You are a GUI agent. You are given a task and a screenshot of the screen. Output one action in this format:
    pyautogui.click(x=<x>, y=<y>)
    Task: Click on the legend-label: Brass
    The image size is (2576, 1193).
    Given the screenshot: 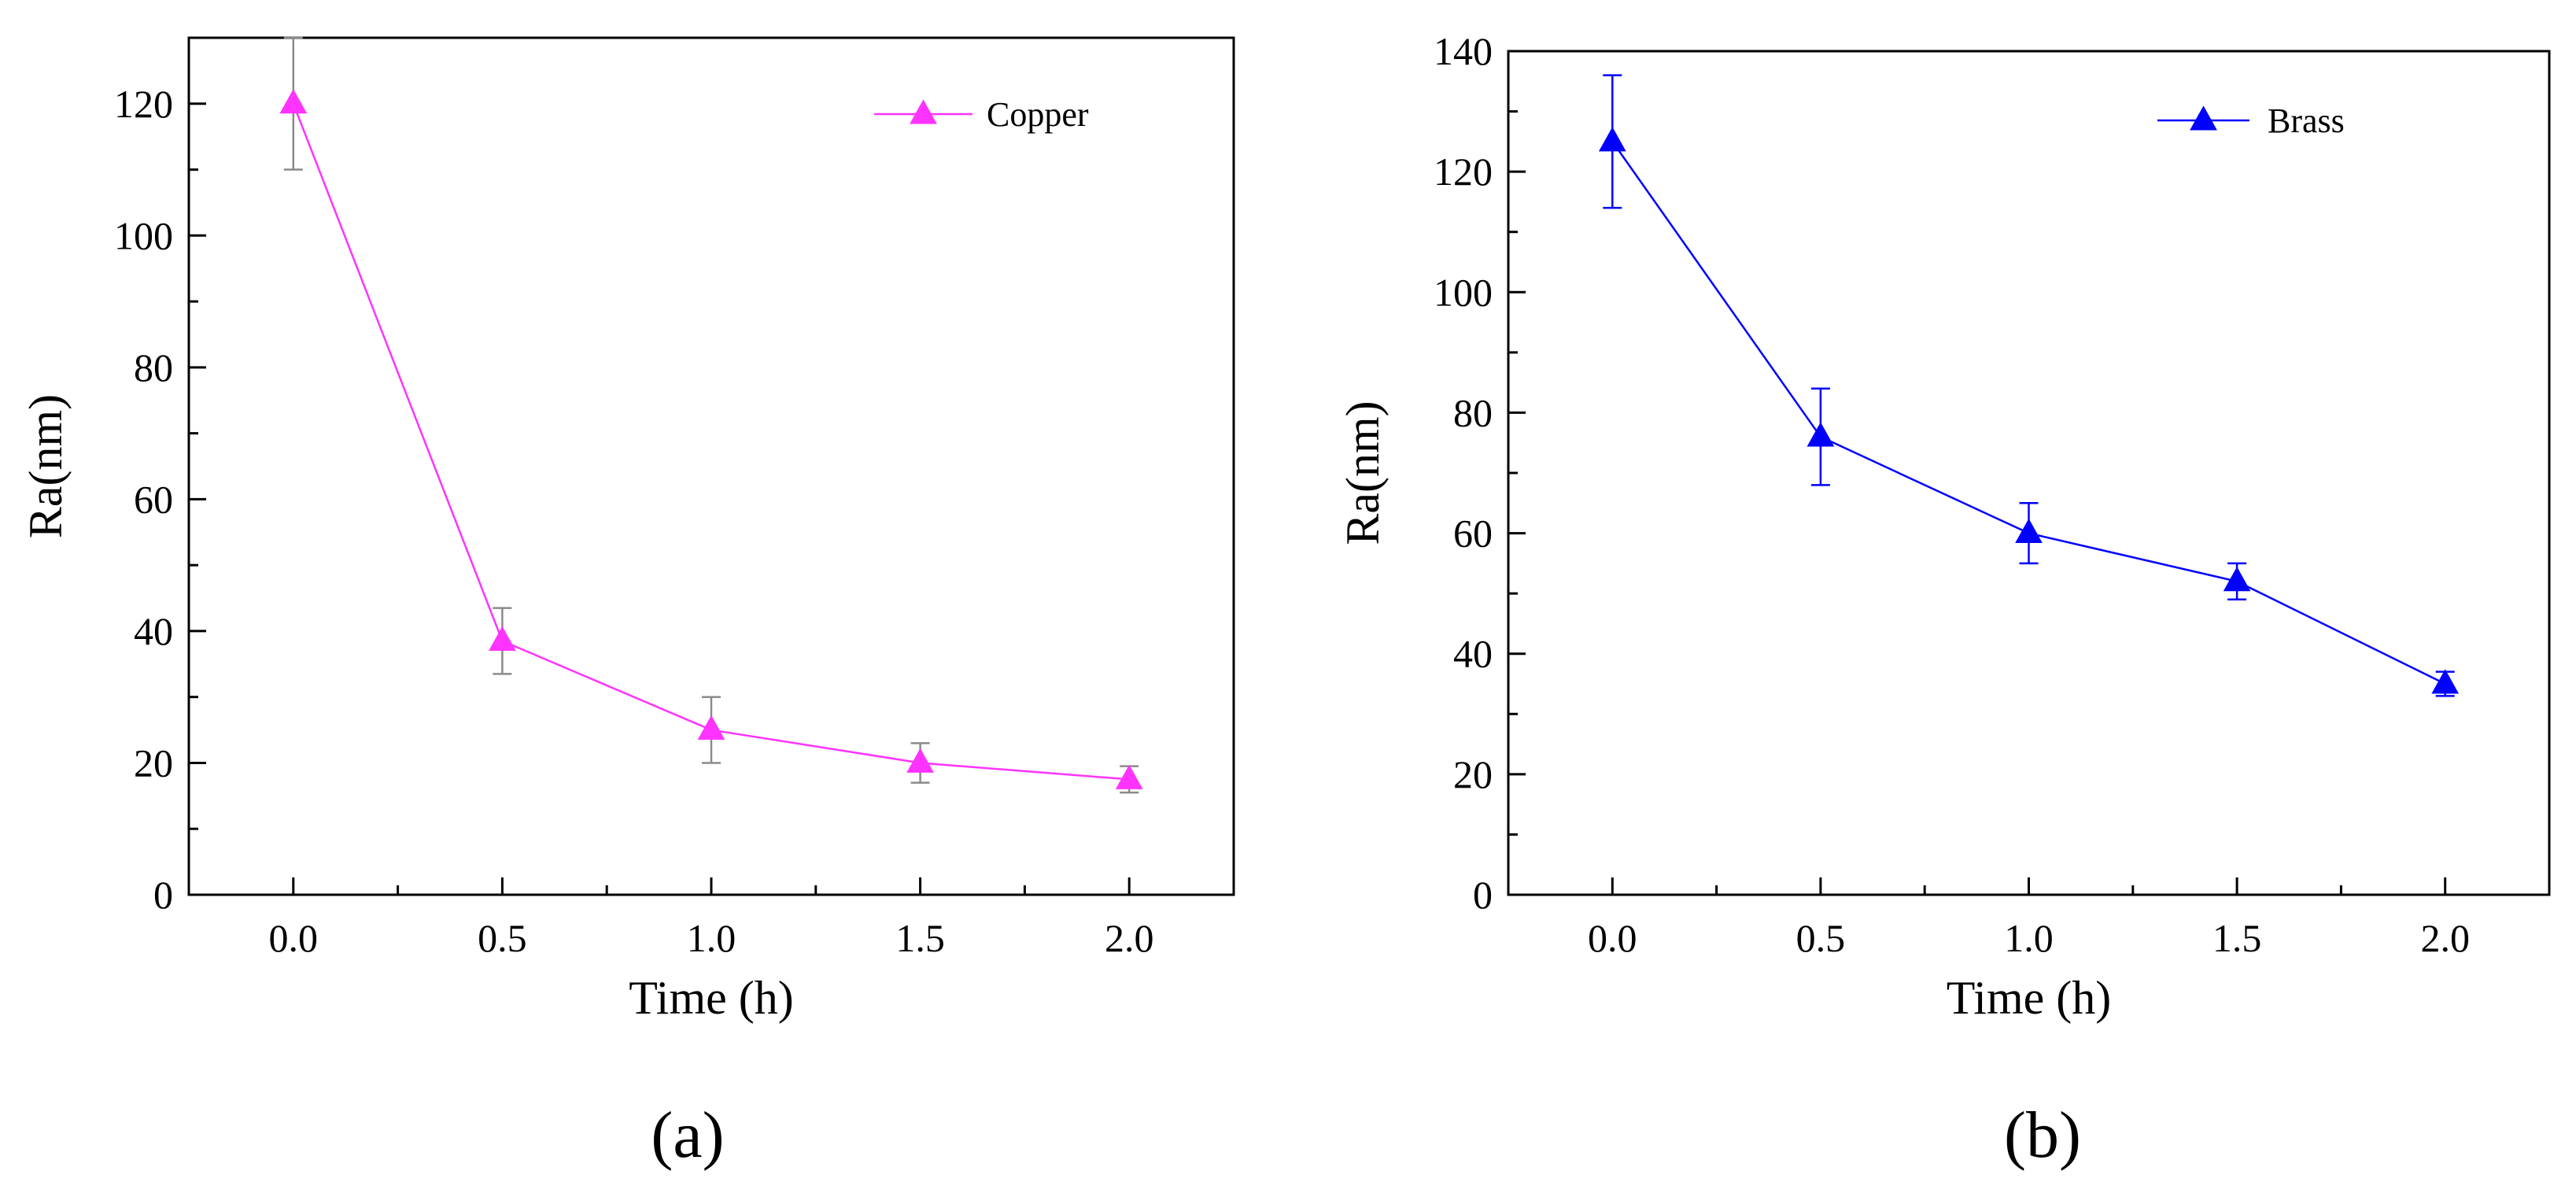 What is the action you would take?
    pyautogui.click(x=2306, y=121)
    